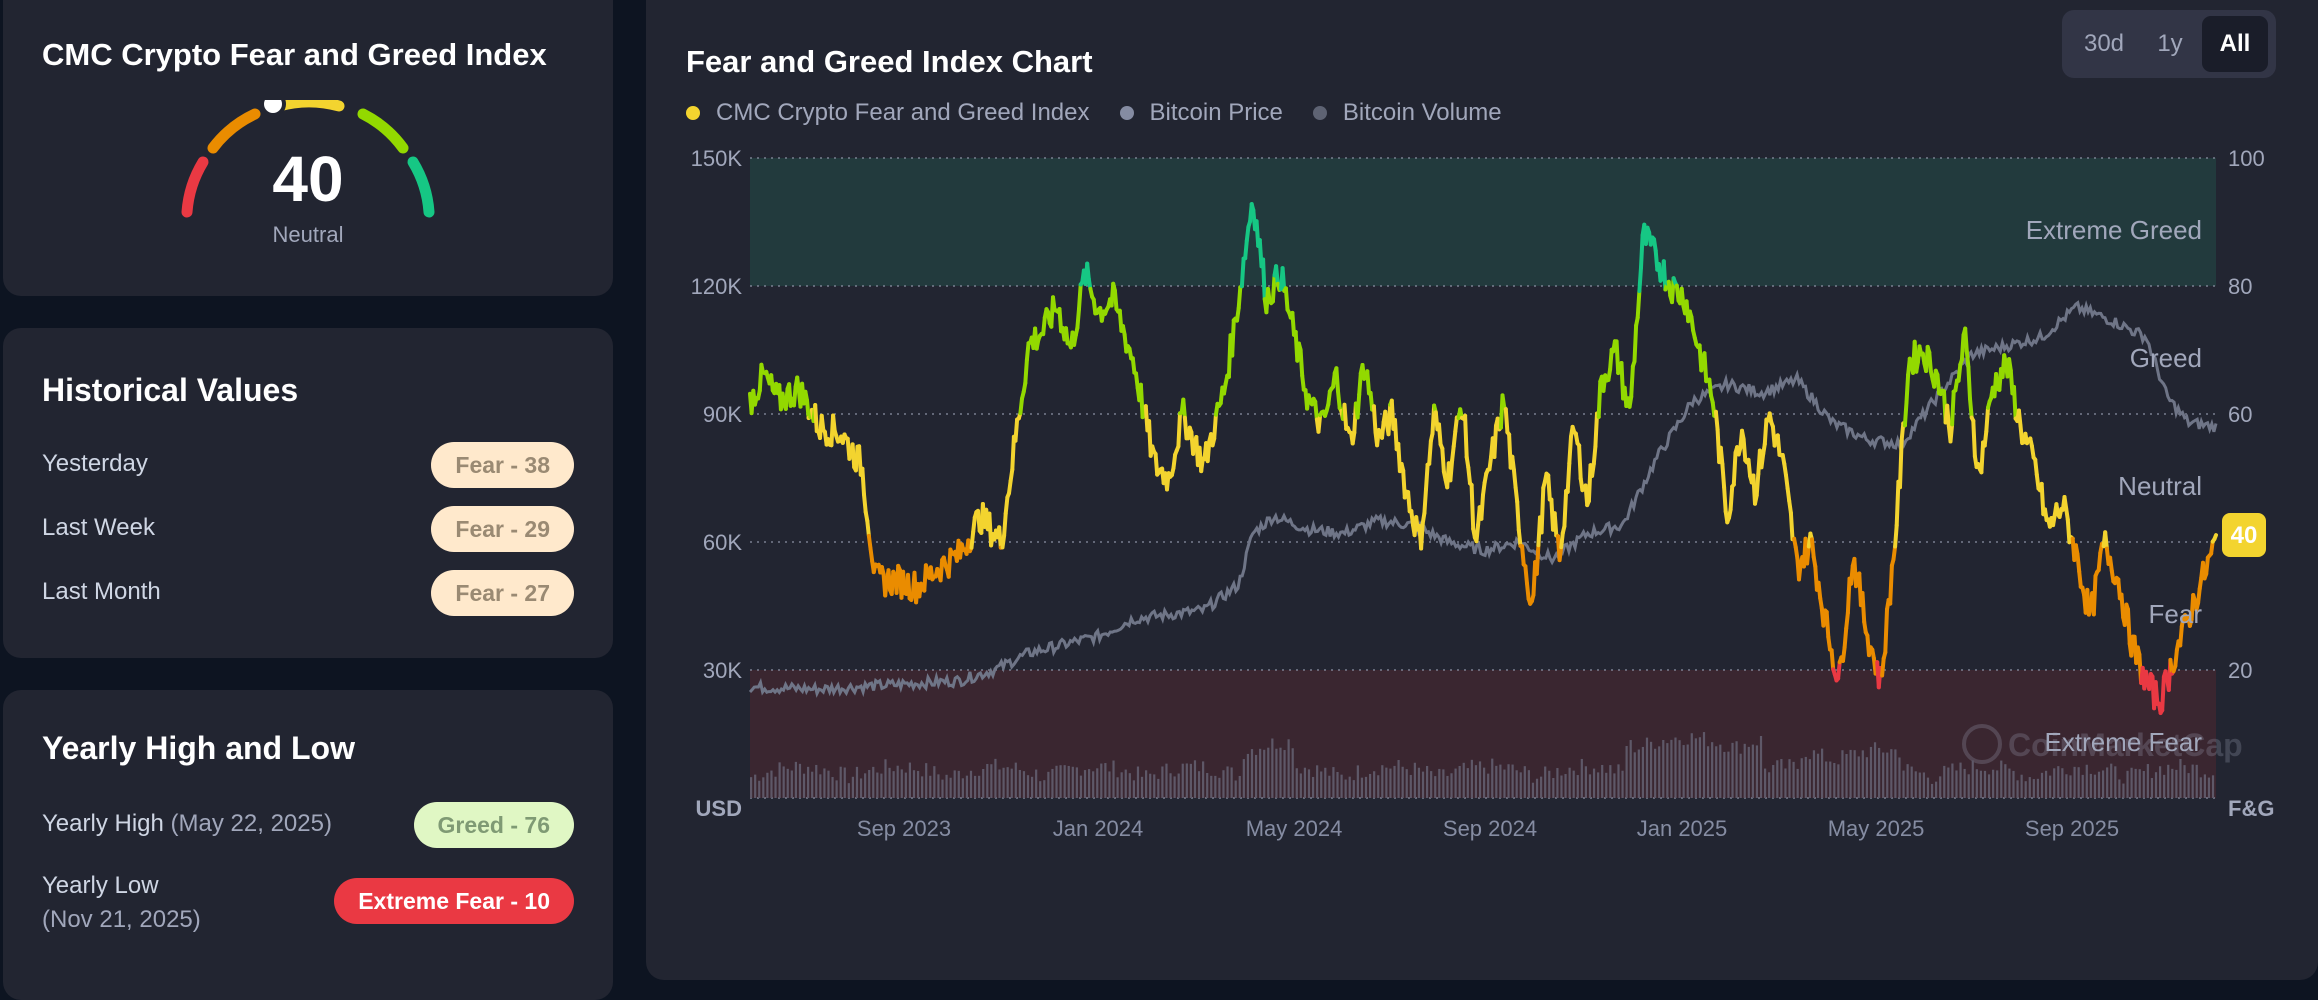 The height and width of the screenshot is (1000, 2318). Describe the element at coordinates (101, 592) in the screenshot. I see `history-label-last-month: Last Month` at that location.